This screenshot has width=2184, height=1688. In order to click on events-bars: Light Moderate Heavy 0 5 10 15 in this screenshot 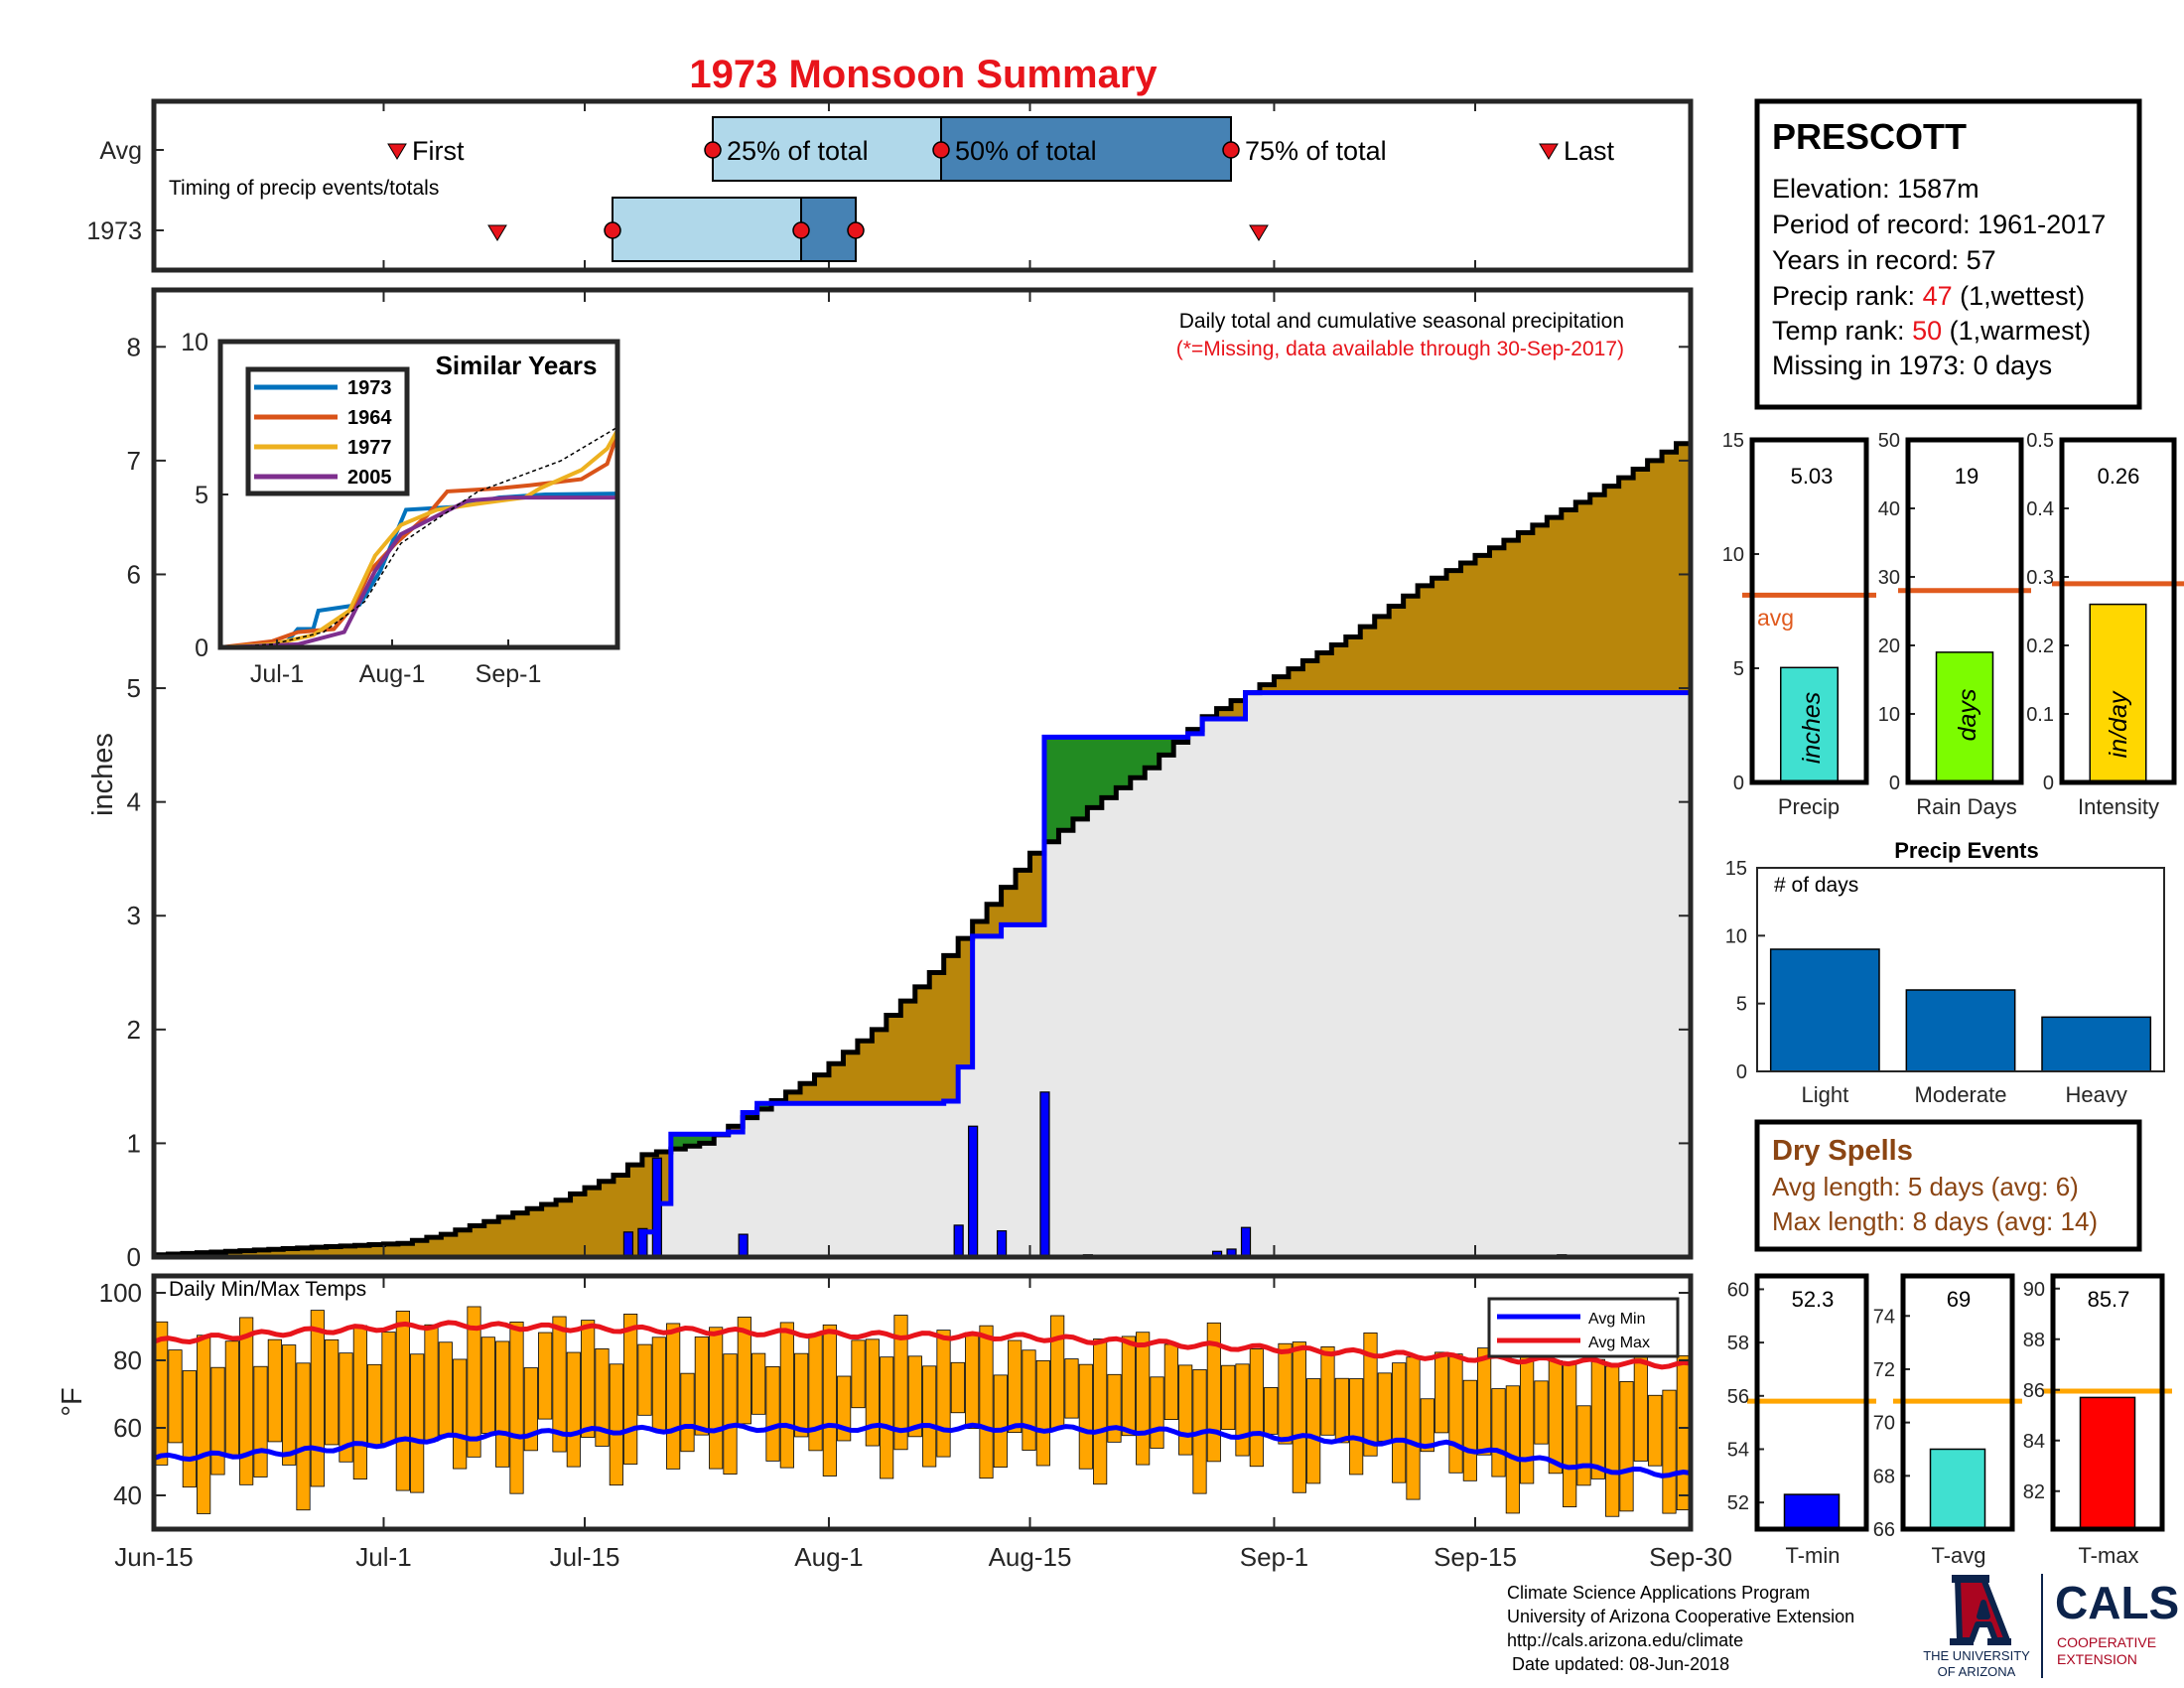, I will do `click(1938, 982)`.